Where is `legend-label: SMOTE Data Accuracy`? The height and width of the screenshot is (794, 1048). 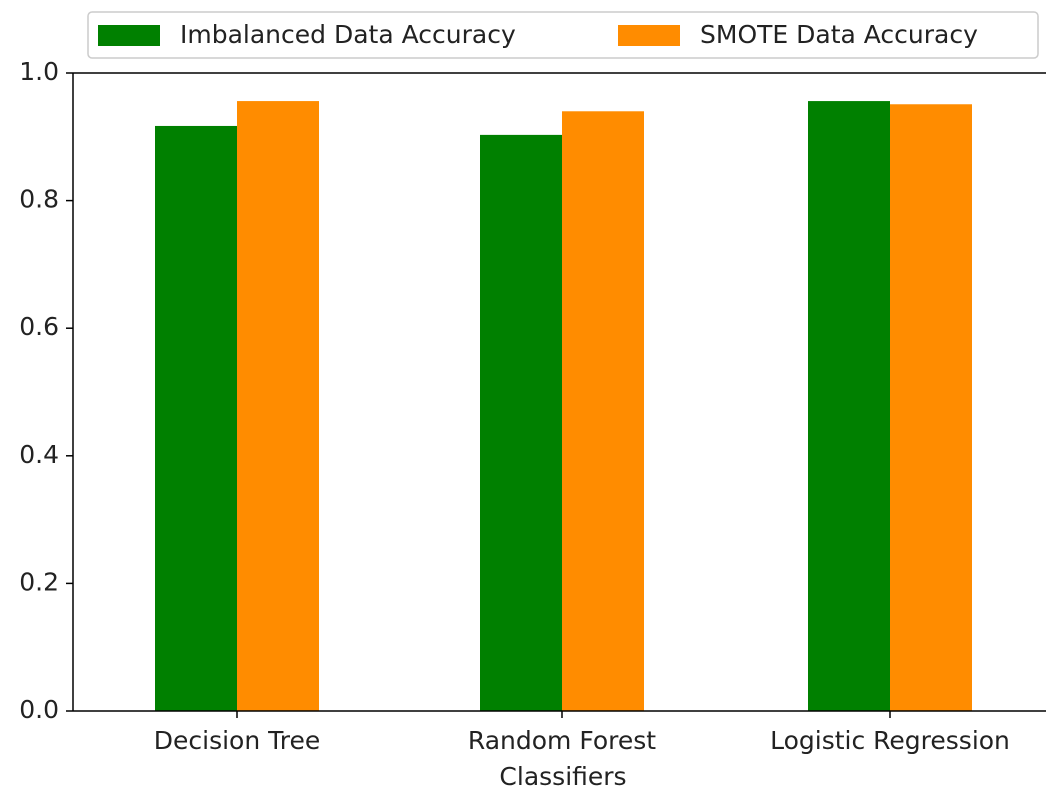 legend-label: SMOTE Data Accuracy is located at coordinates (839, 34).